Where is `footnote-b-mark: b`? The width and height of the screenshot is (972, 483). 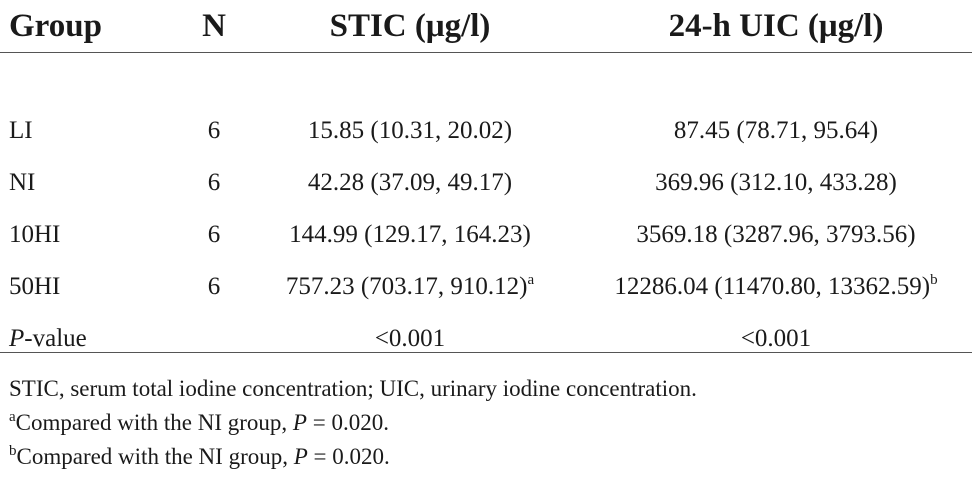 footnote-b-mark: b is located at coordinates (13, 451).